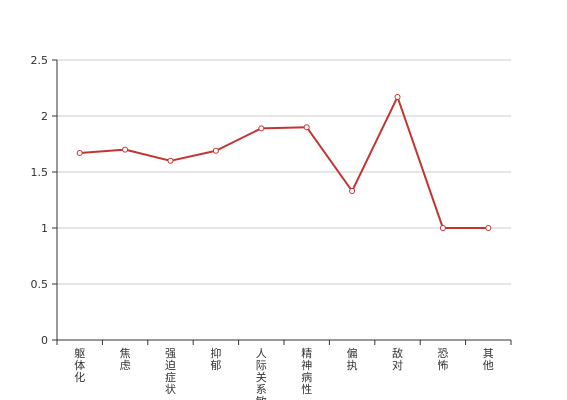  Describe the element at coordinates (306, 371) in the screenshot. I see `x-tick-label-5: 精神病性` at that location.